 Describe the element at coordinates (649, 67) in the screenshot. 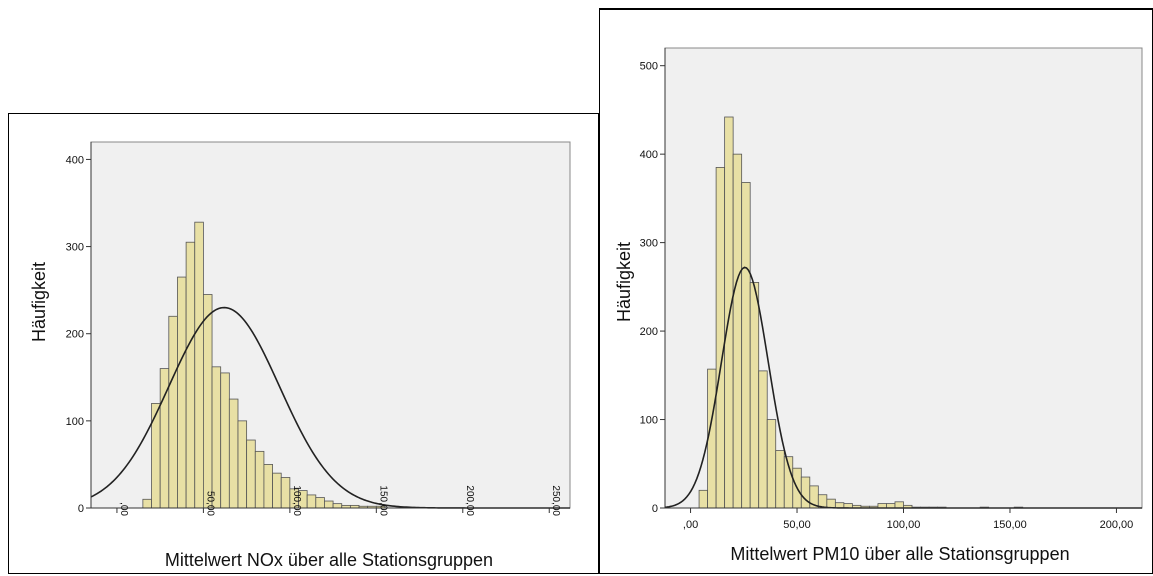

I see `y-tick-label: 500` at that location.